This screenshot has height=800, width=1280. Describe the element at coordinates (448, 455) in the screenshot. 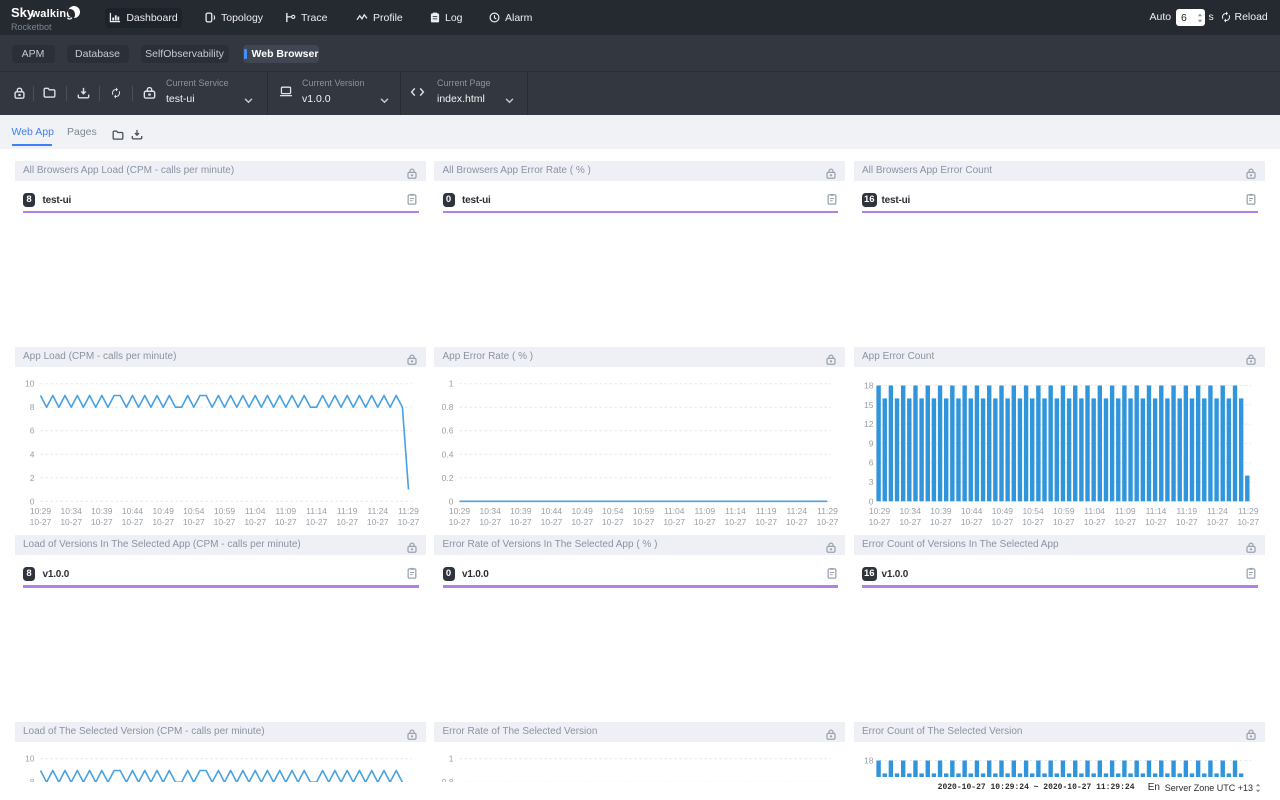

I see `svg-text: 0.4` at that location.